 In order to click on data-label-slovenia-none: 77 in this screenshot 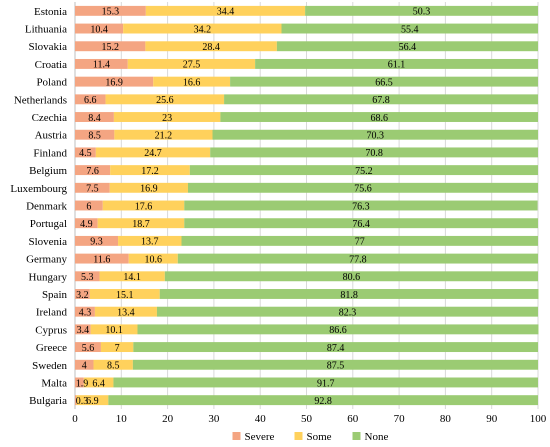, I will do `click(360, 242)`.